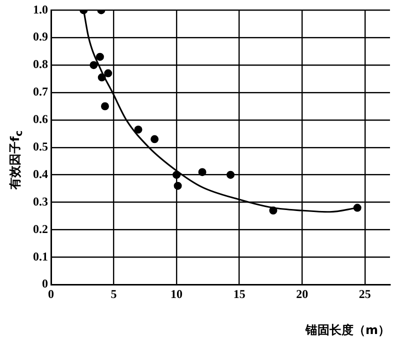  Describe the element at coordinates (40, 229) in the screenshot. I see `y-tick-label: 0.2` at that location.